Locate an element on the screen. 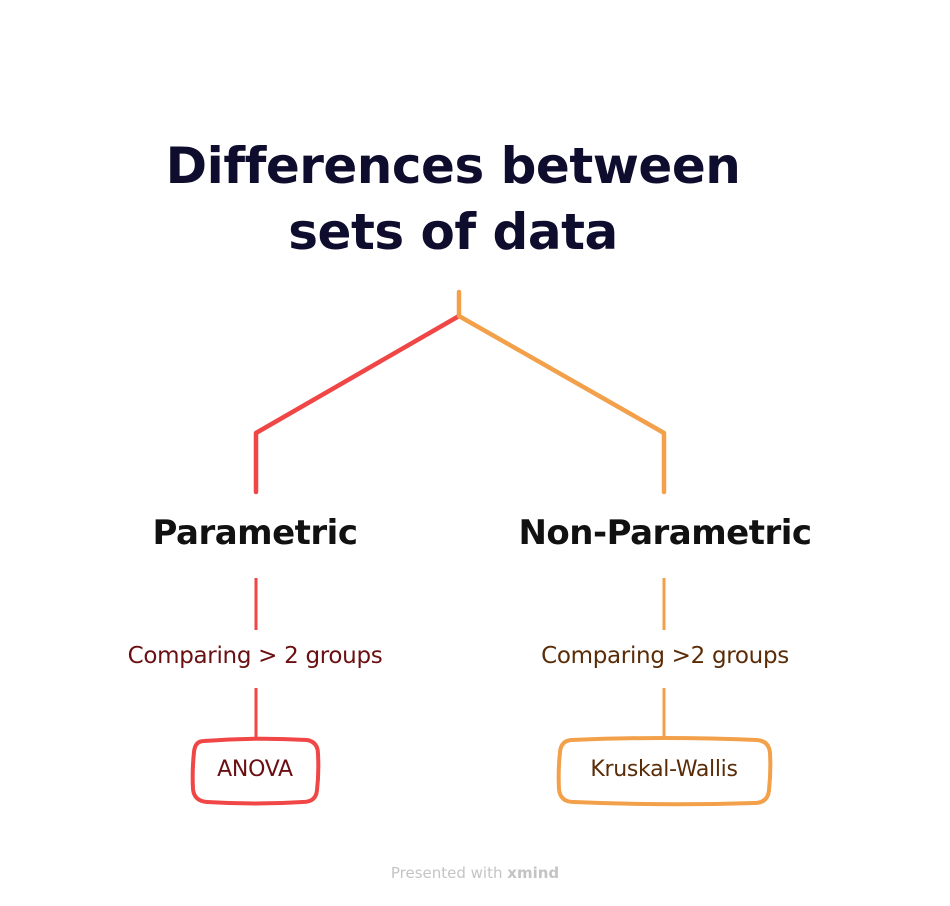  footer-prefix: Presented with is located at coordinates (446, 873).